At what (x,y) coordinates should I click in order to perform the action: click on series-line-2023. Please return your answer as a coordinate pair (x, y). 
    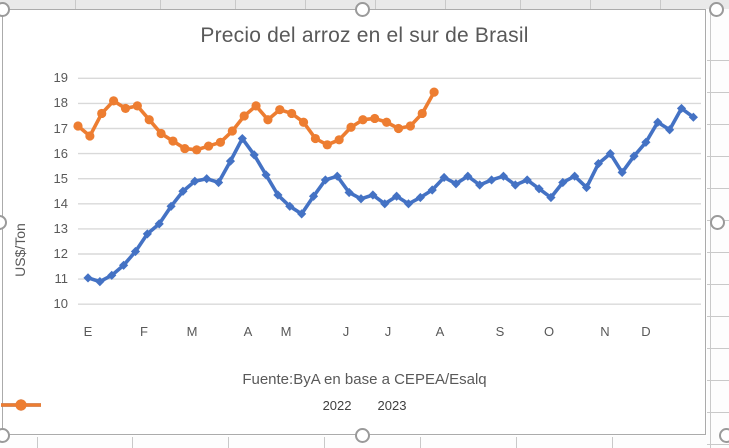
    Looking at the image, I should click on (256, 121).